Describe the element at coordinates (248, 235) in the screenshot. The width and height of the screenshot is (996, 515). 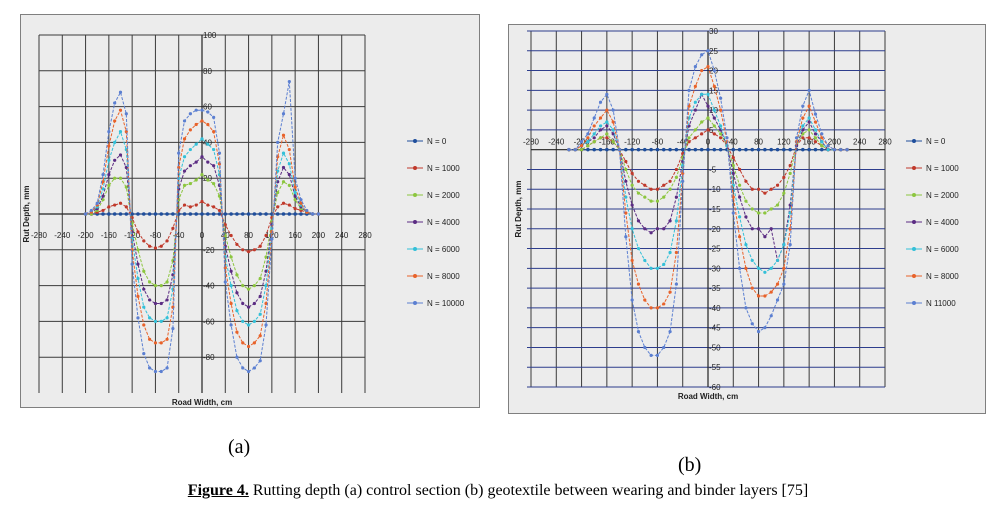
I see `chart0-x-tick-label: 80` at that location.